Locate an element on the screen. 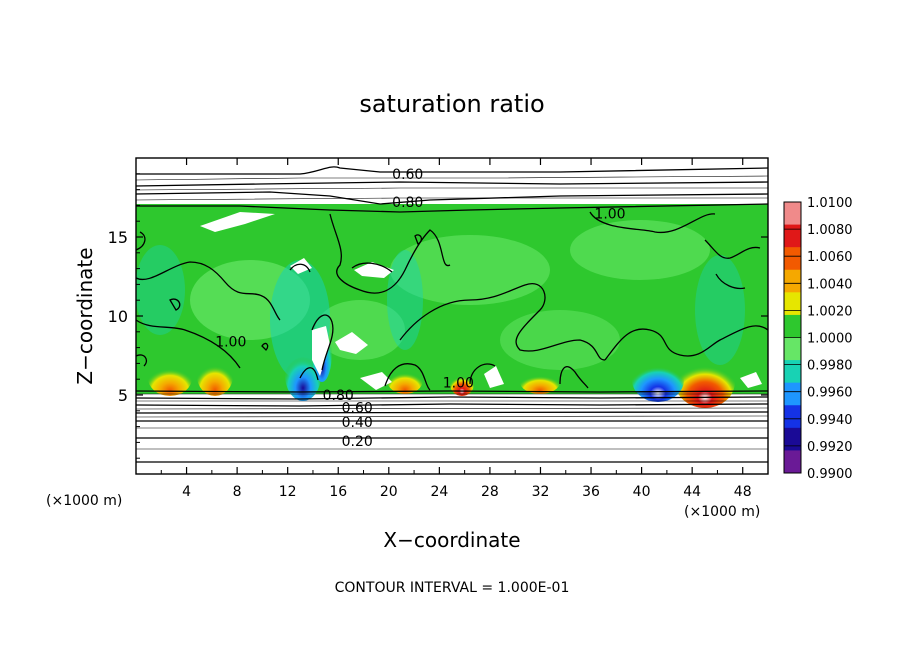 The width and height of the screenshot is (904, 654). colorbar-label: 1.0080 is located at coordinates (830, 230).